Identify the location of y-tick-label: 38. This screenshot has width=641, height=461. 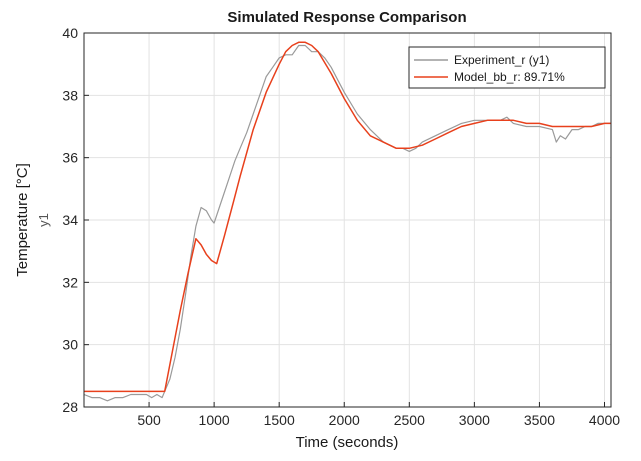
(70, 95).